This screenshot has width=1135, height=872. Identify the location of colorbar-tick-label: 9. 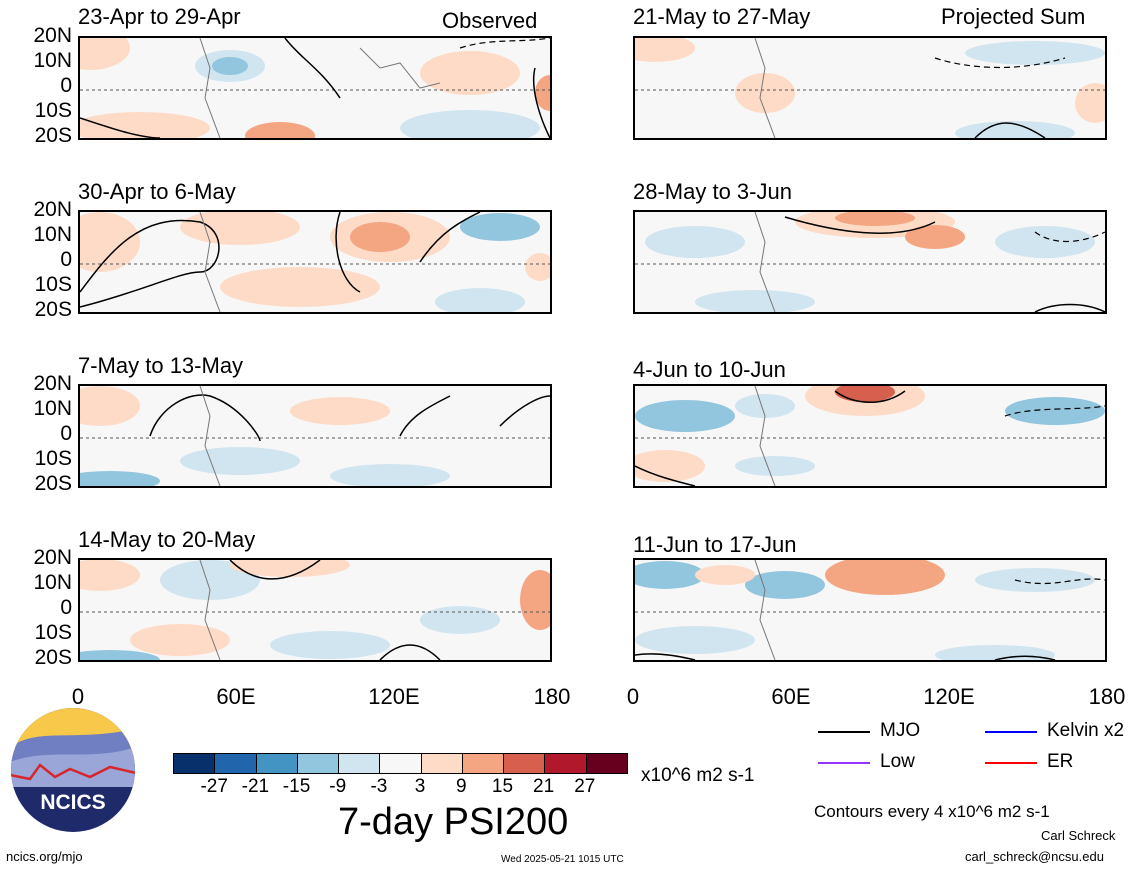
(461, 786).